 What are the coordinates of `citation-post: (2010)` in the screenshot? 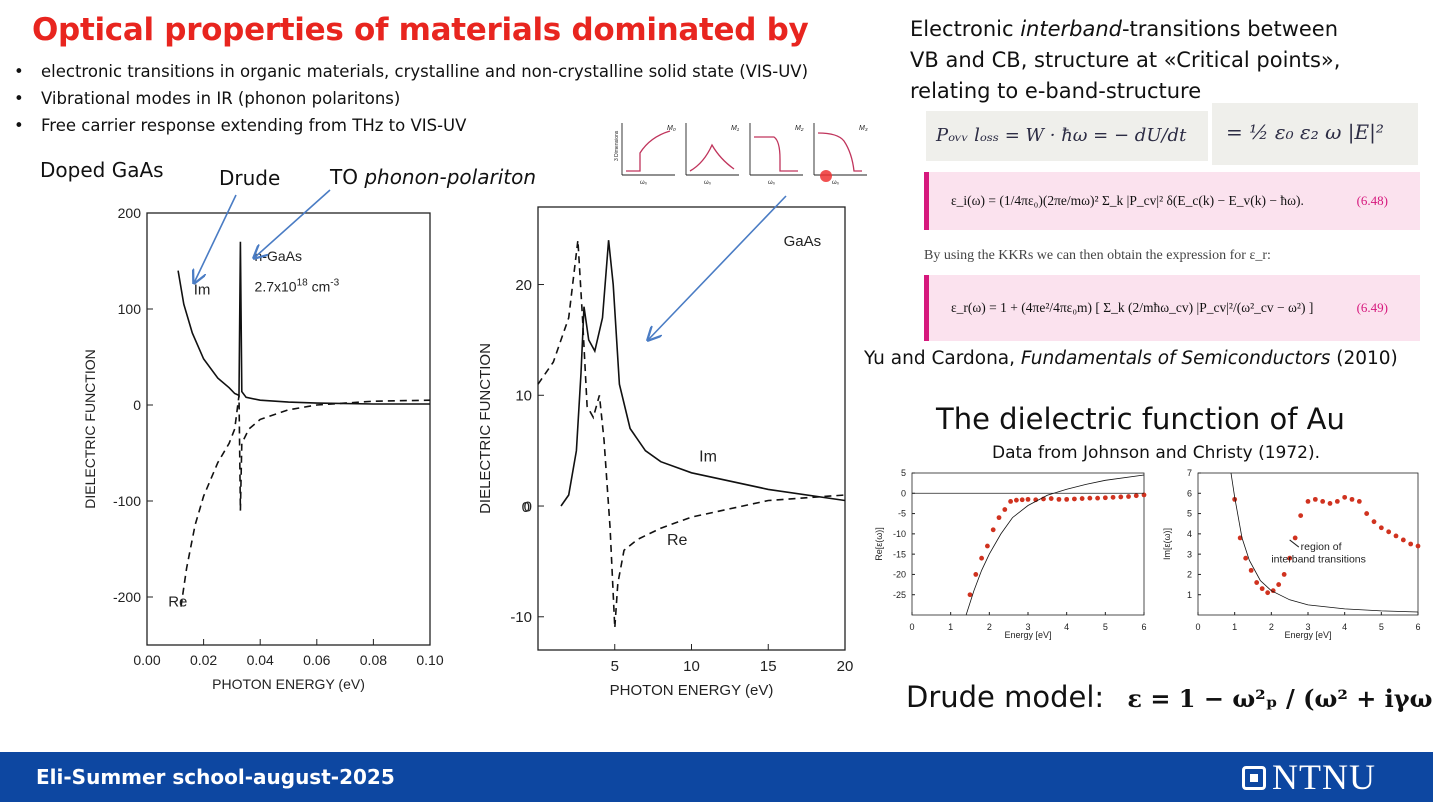 It's located at (1364, 358).